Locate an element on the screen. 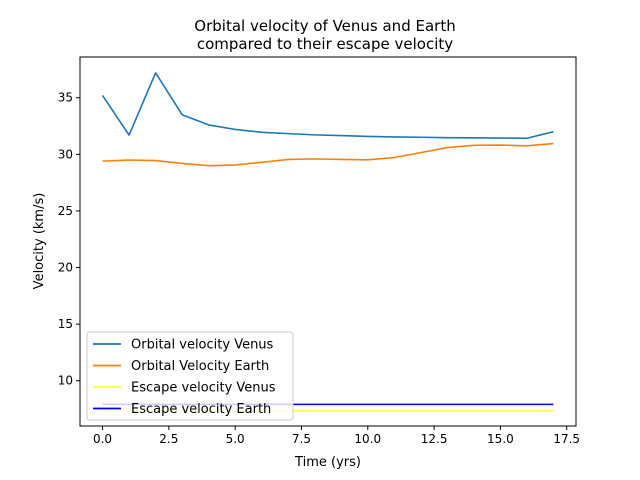 The image size is (640, 480). y-tick-label: 30 is located at coordinates (65, 154).